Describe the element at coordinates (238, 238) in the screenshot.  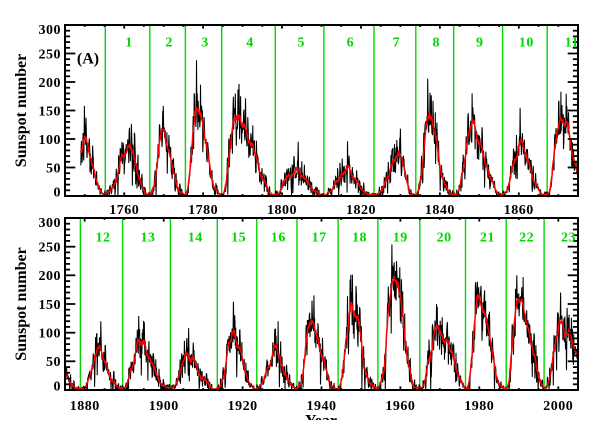
I see `svg-text: 15` at that location.